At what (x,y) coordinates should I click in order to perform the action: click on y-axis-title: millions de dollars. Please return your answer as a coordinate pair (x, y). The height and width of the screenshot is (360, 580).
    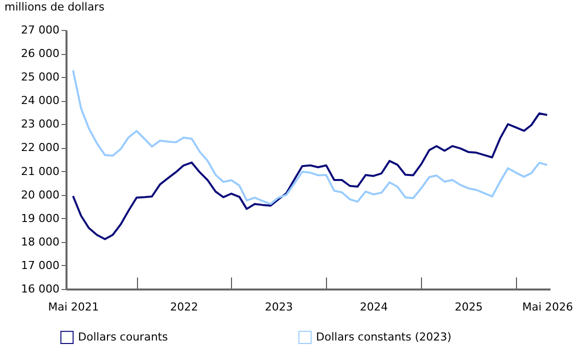
    Looking at the image, I should click on (54, 7).